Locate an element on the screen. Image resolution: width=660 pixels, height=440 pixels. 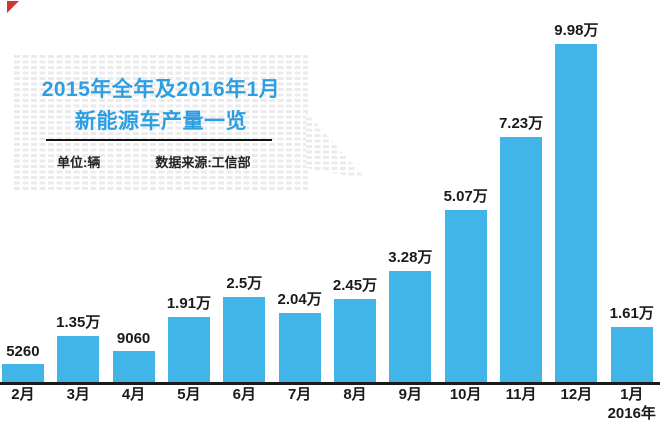
x-axis-label: 8月 is located at coordinates (355, 394).